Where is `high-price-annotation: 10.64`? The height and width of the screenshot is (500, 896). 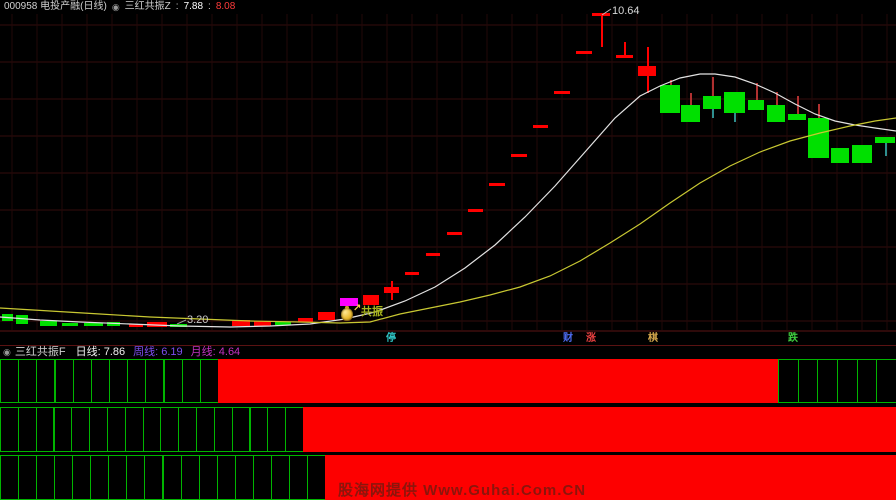
high-price-annotation: 10.64 is located at coordinates (626, 11).